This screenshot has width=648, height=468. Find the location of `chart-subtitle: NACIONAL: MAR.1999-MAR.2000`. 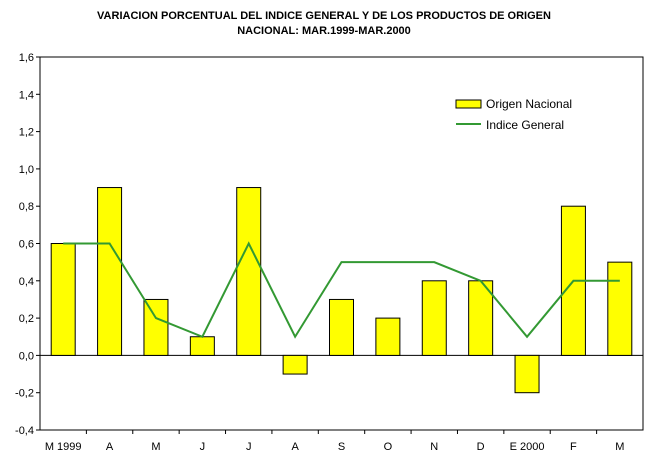

chart-subtitle: NACIONAL: MAR.1999-MAR.2000 is located at coordinates (324, 31).